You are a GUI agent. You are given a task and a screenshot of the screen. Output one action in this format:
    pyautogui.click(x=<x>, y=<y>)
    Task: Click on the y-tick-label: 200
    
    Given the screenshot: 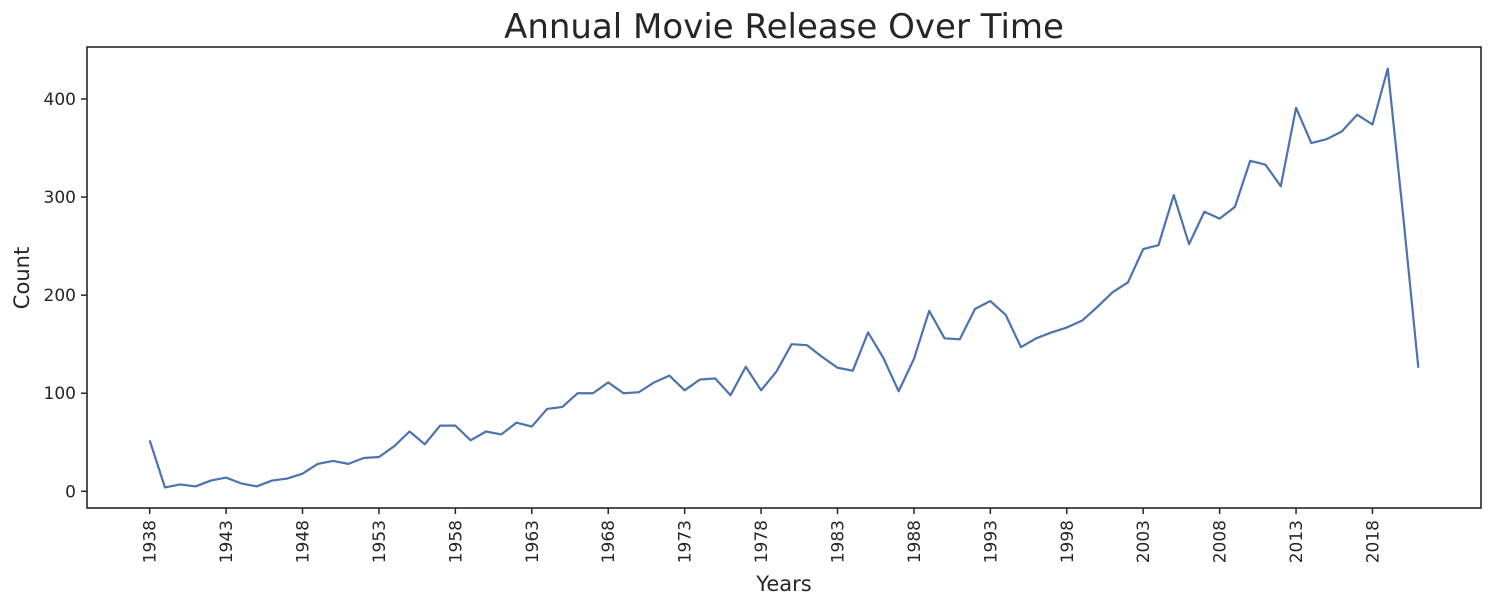 What is the action you would take?
    pyautogui.click(x=60, y=296)
    